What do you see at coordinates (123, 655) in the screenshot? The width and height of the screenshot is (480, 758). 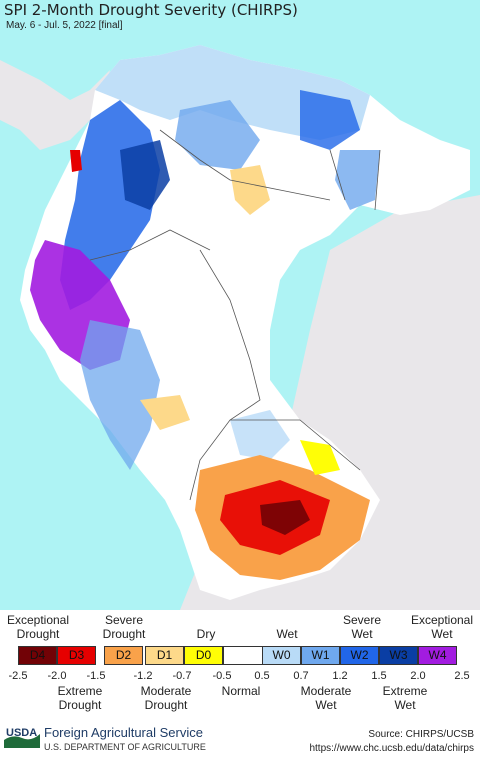 I see `legend-swatch-d2: D2` at bounding box center [123, 655].